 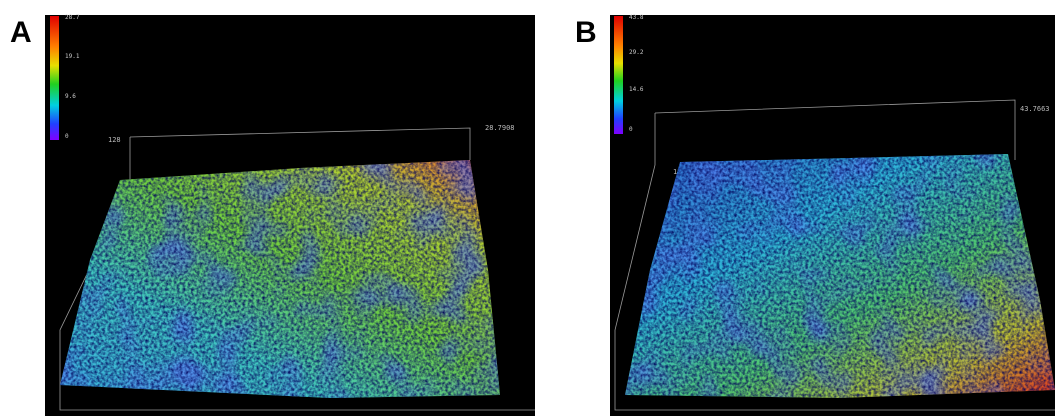 I want to click on colorbar-tick: 28.7, so click(x=72, y=17).